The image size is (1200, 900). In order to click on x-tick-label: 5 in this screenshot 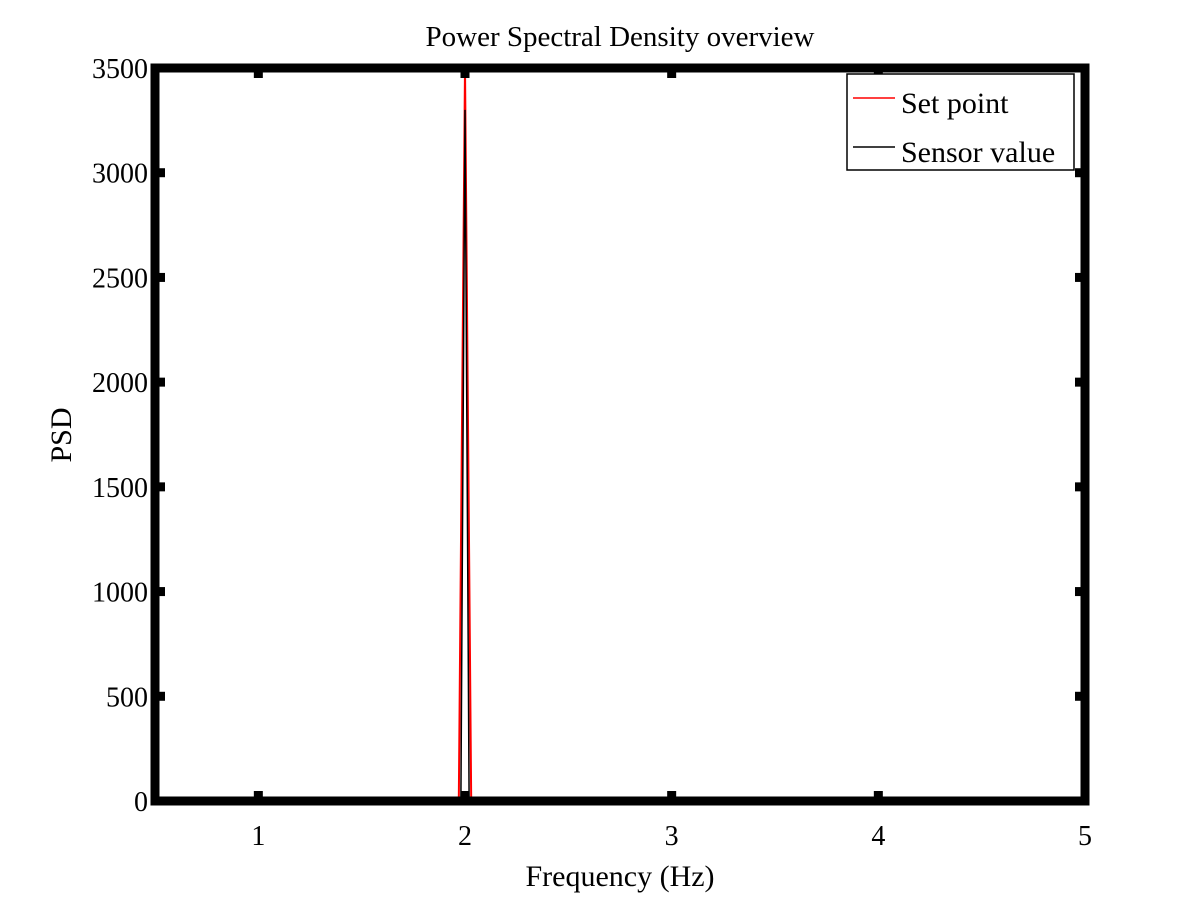, I will do `click(1085, 836)`.